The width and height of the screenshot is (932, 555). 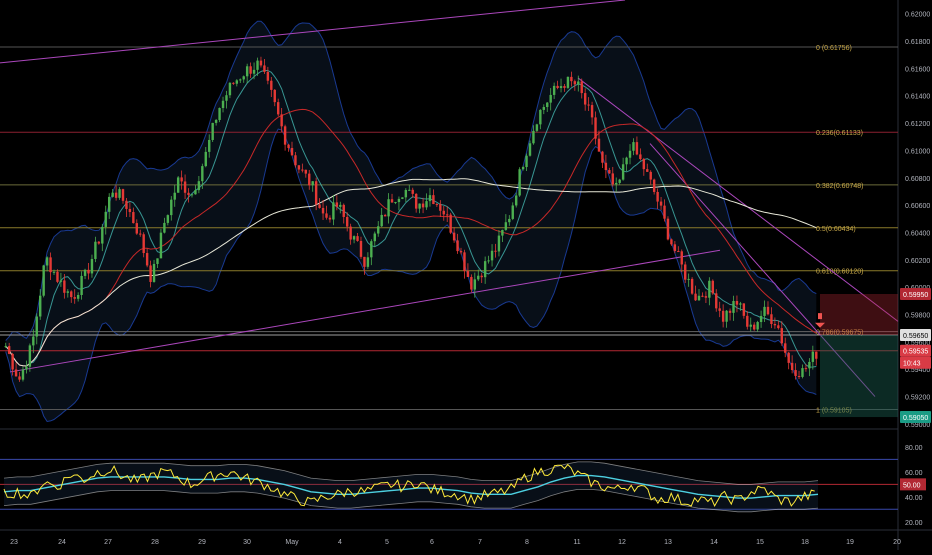 I want to click on time-tick-label: 20, so click(x=897, y=542).